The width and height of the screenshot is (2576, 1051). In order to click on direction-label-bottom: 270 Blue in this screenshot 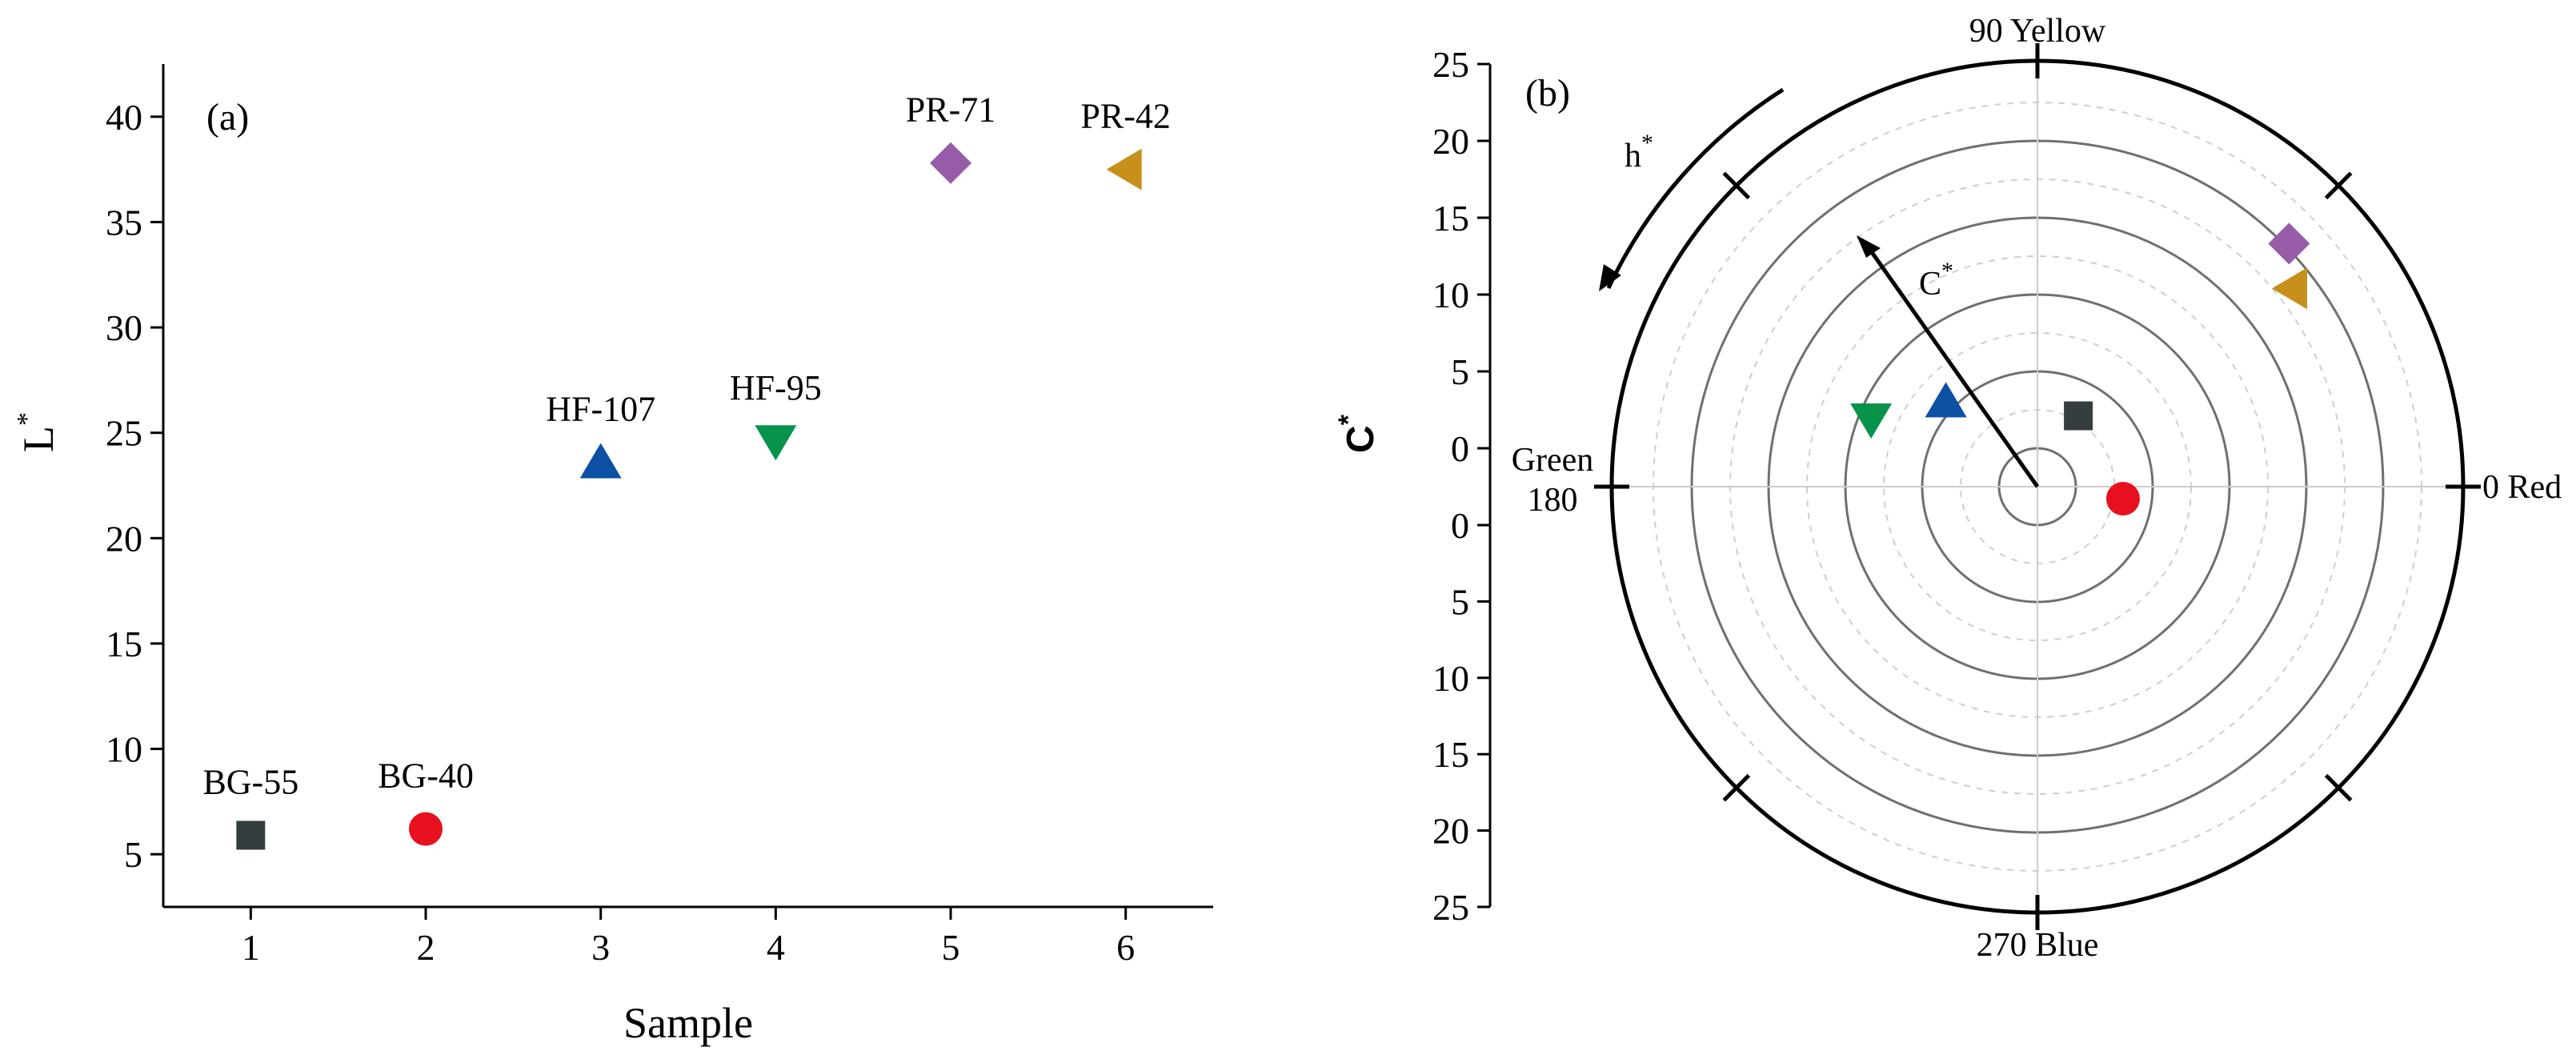, I will do `click(2038, 946)`.